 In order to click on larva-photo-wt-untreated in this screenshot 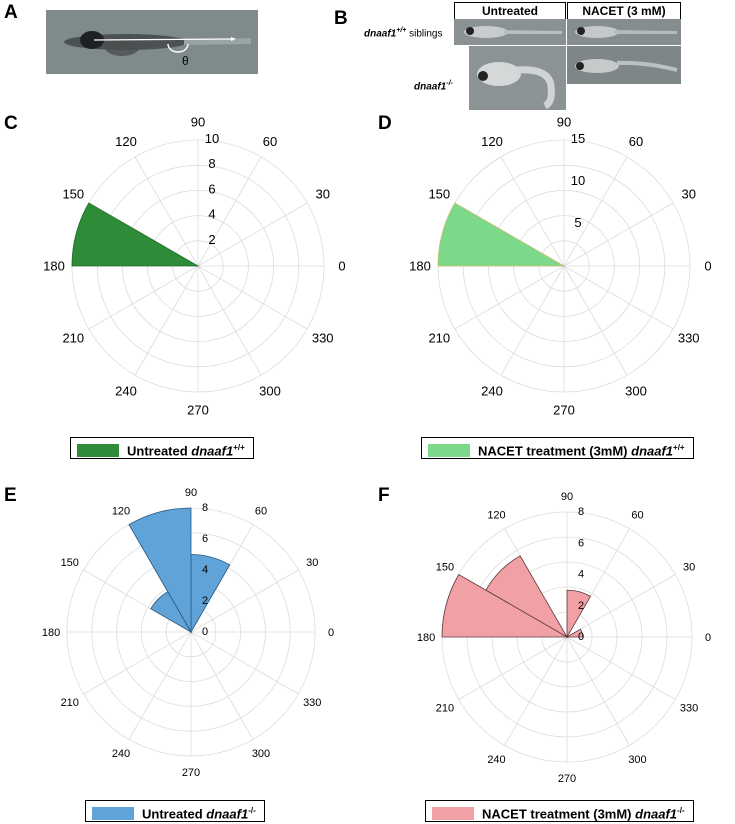, I will do `click(510, 32)`.